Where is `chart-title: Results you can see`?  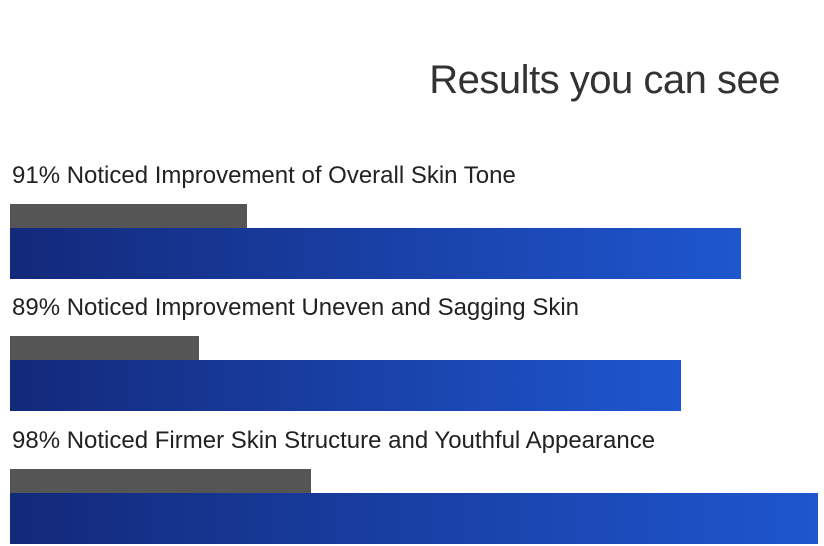 chart-title: Results you can see is located at coordinates (604, 80).